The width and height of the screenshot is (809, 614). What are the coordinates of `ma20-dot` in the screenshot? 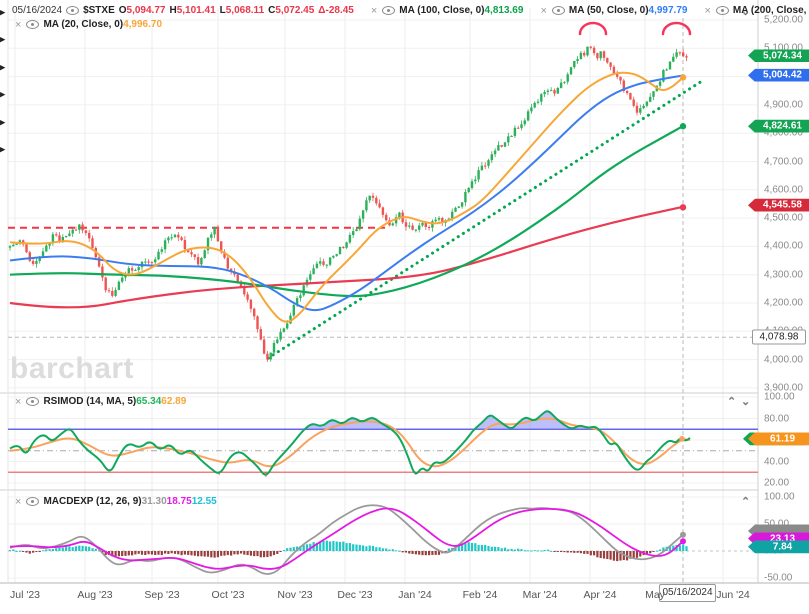 It's located at (683, 77).